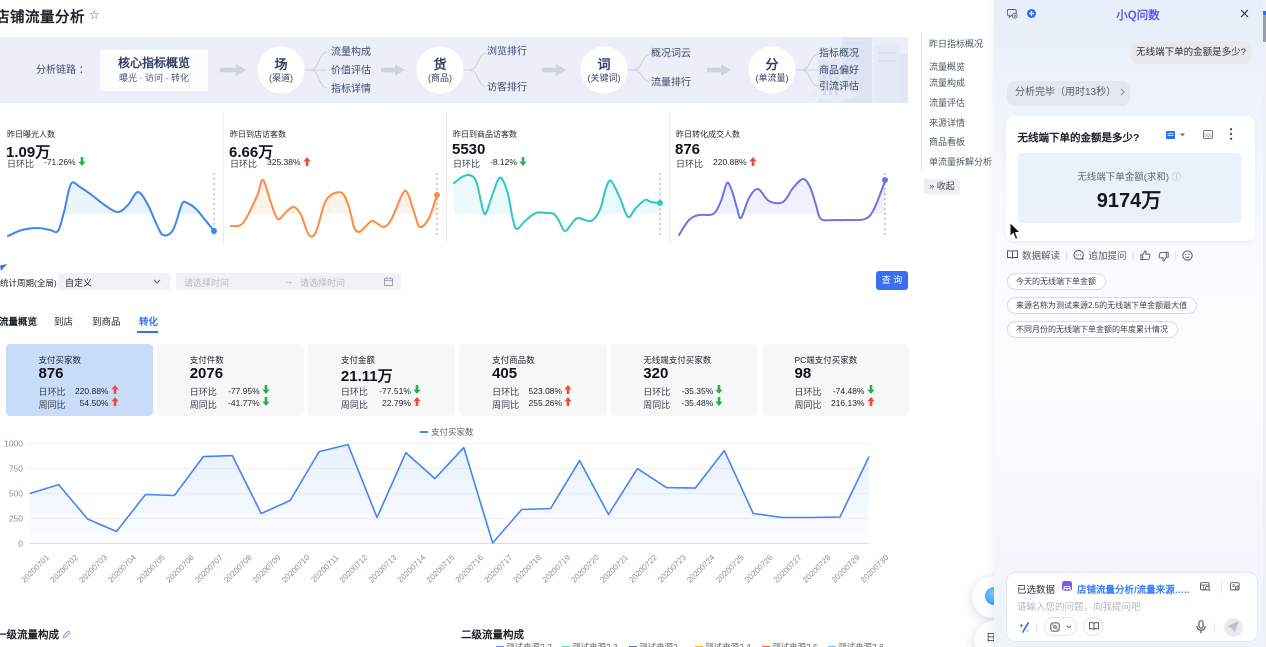  Describe the element at coordinates (875, 569) in the screenshot. I see `svg-text: 20200730` at that location.